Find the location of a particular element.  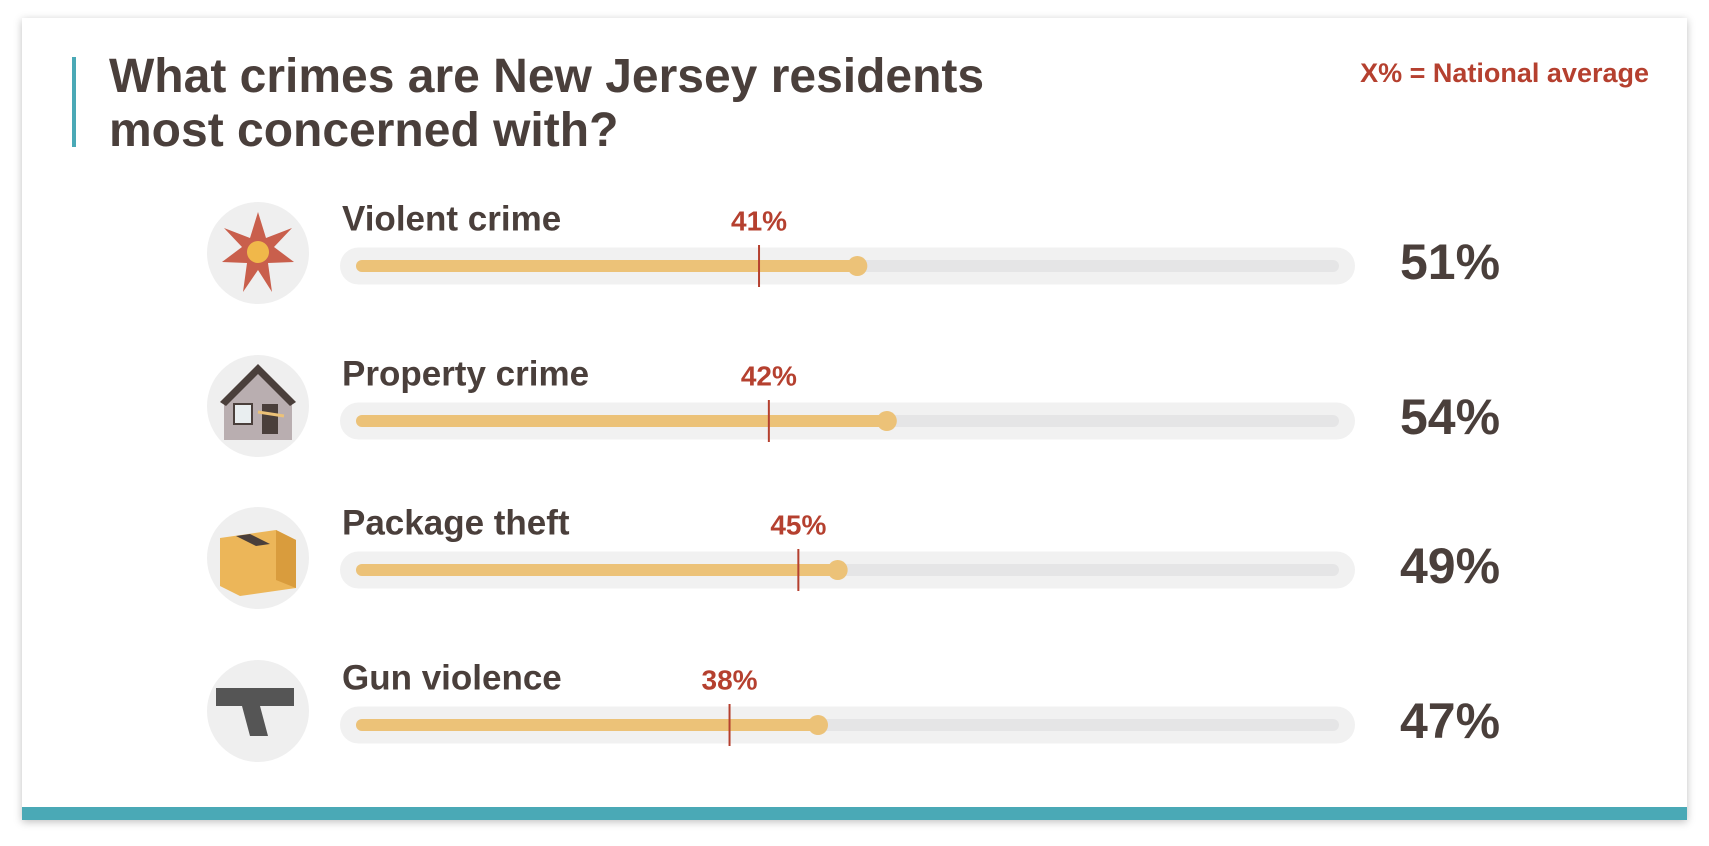

icon-window is located at coordinates (243, 414).